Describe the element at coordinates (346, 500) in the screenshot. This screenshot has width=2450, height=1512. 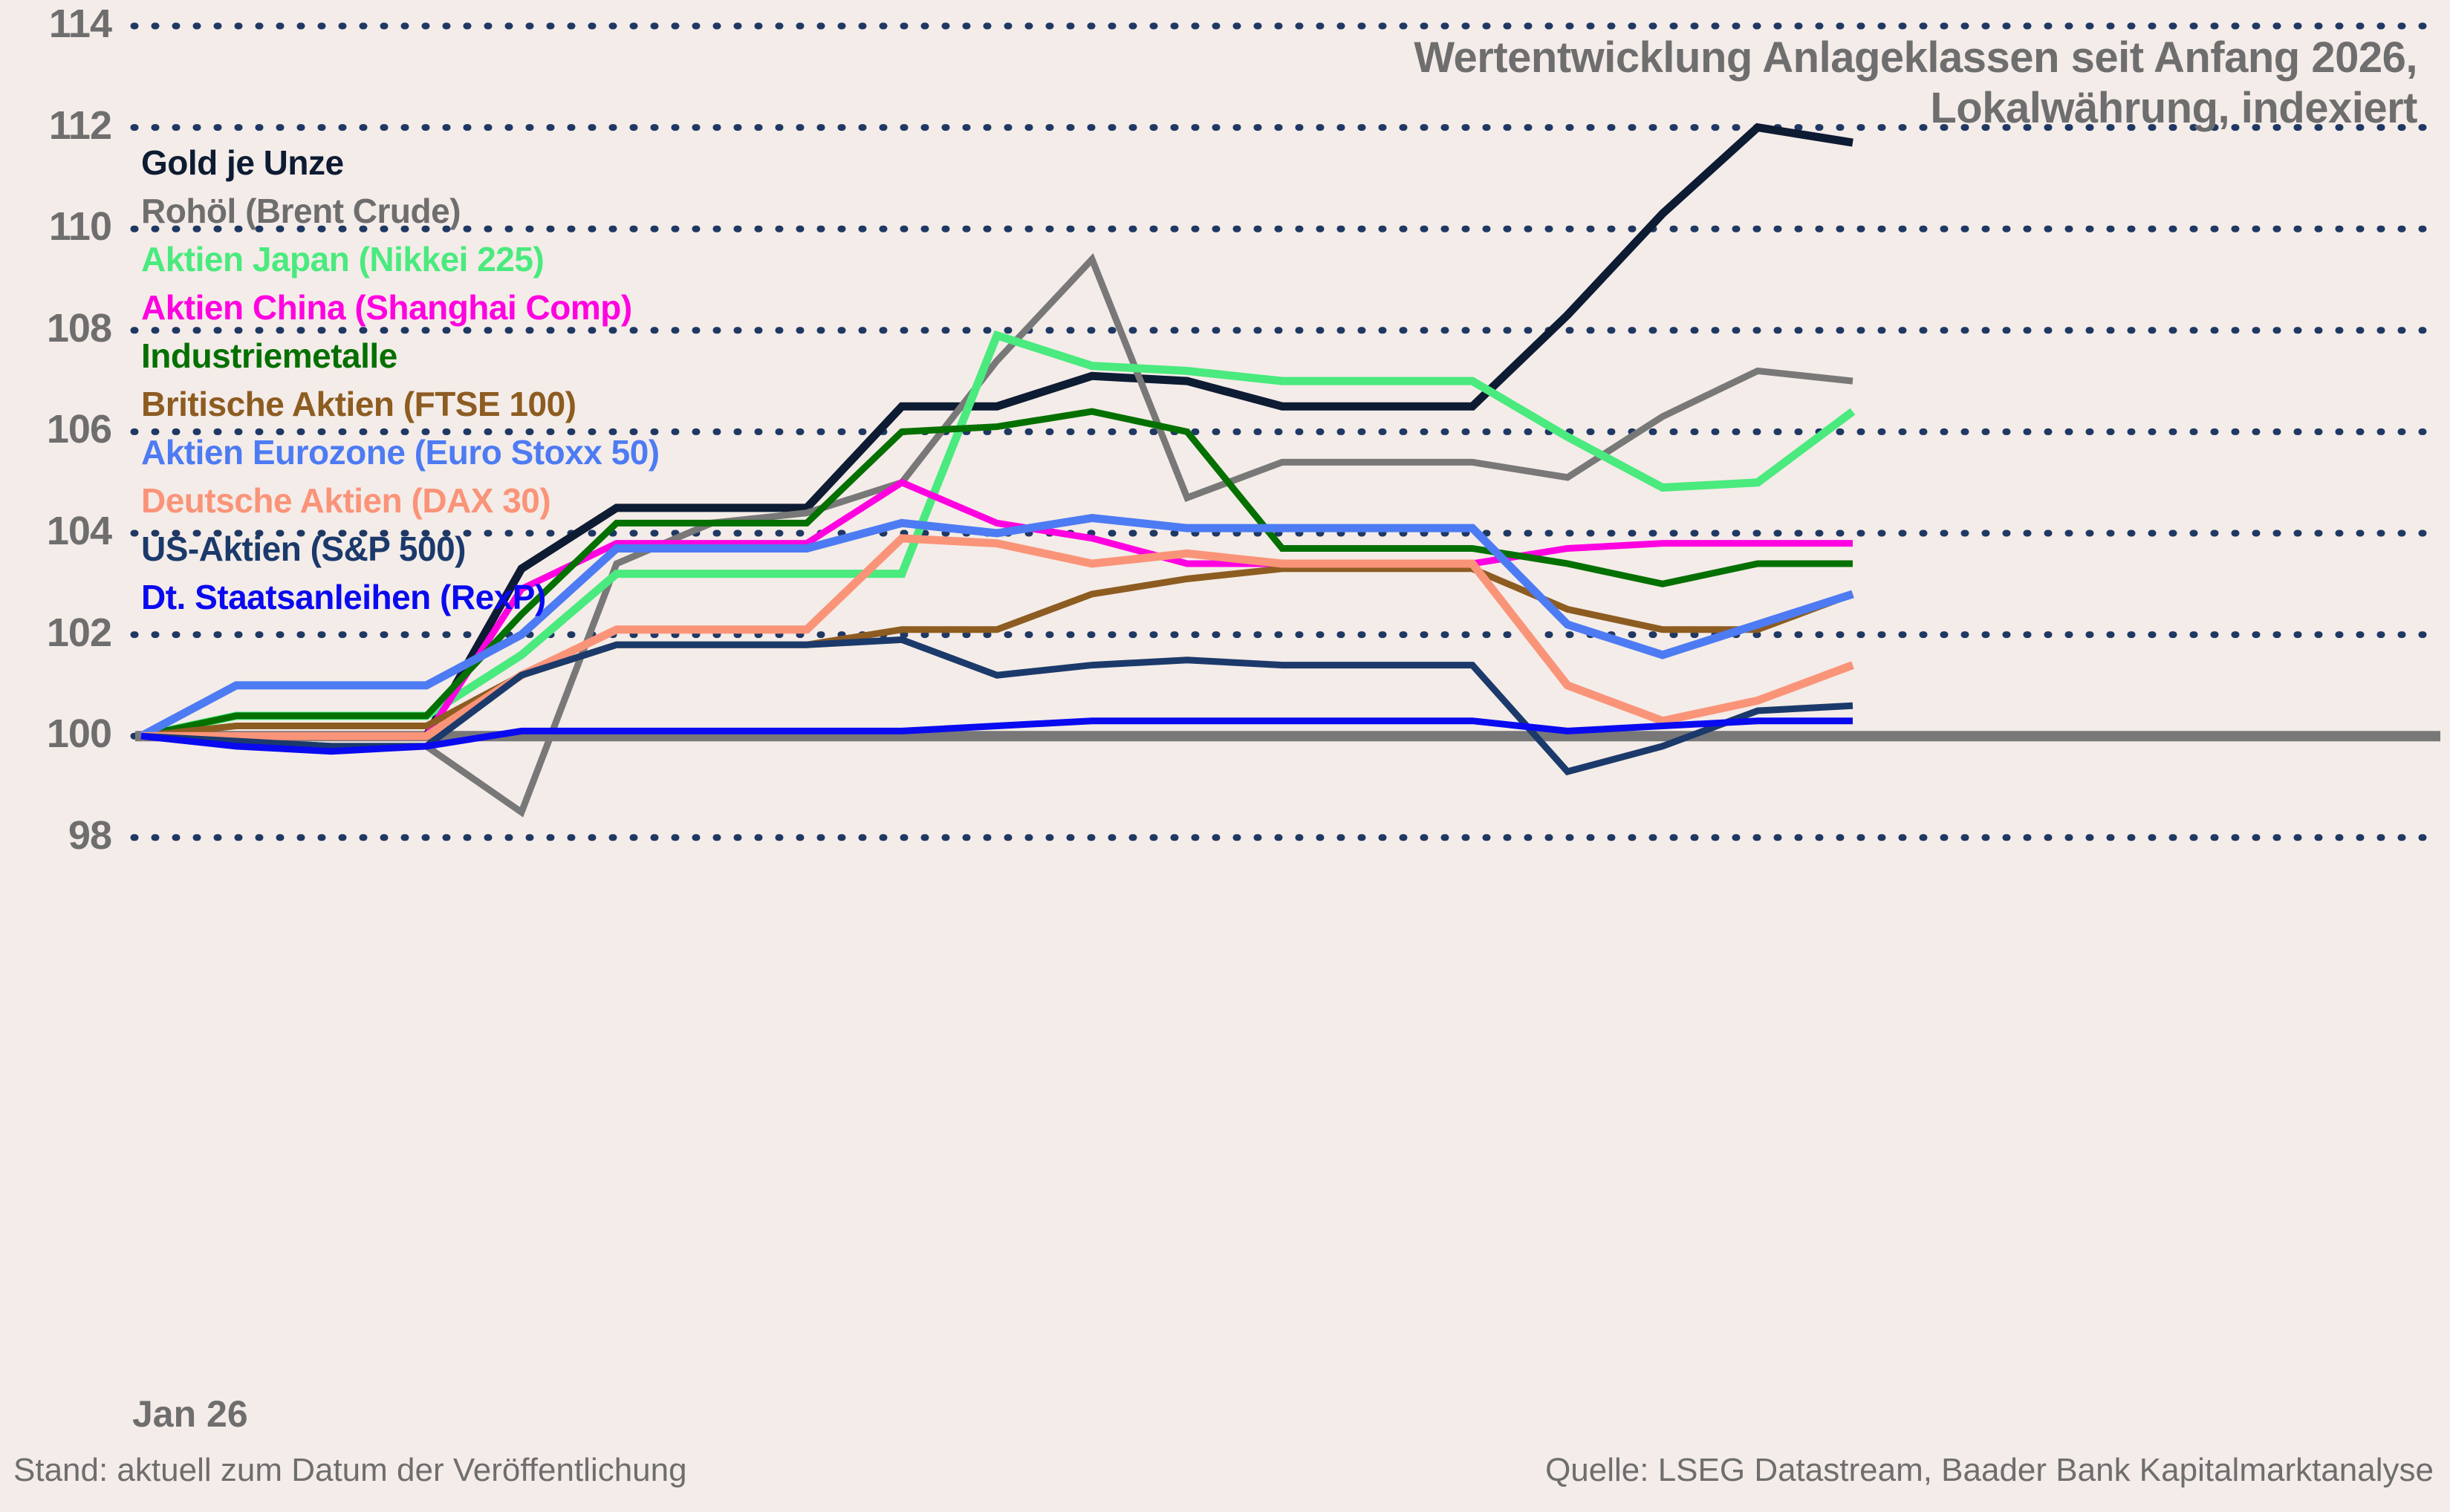
I see `legend-item-7: Deutsche Aktien (DAX 30)` at that location.